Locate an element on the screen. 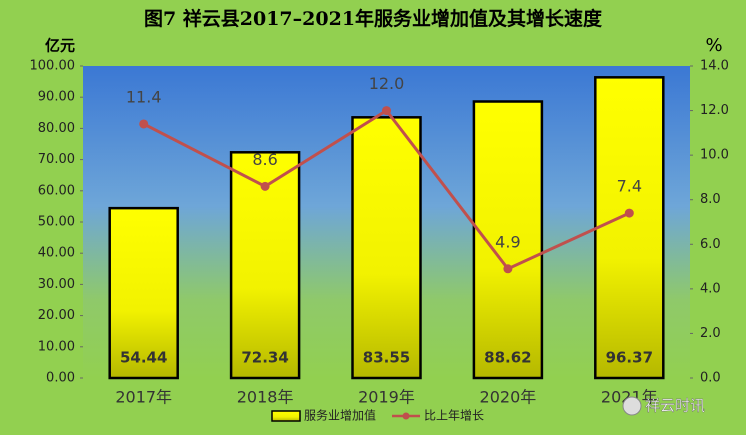 The width and height of the screenshot is (746, 435). y-axis-label: 亿元 is located at coordinates (60, 46).